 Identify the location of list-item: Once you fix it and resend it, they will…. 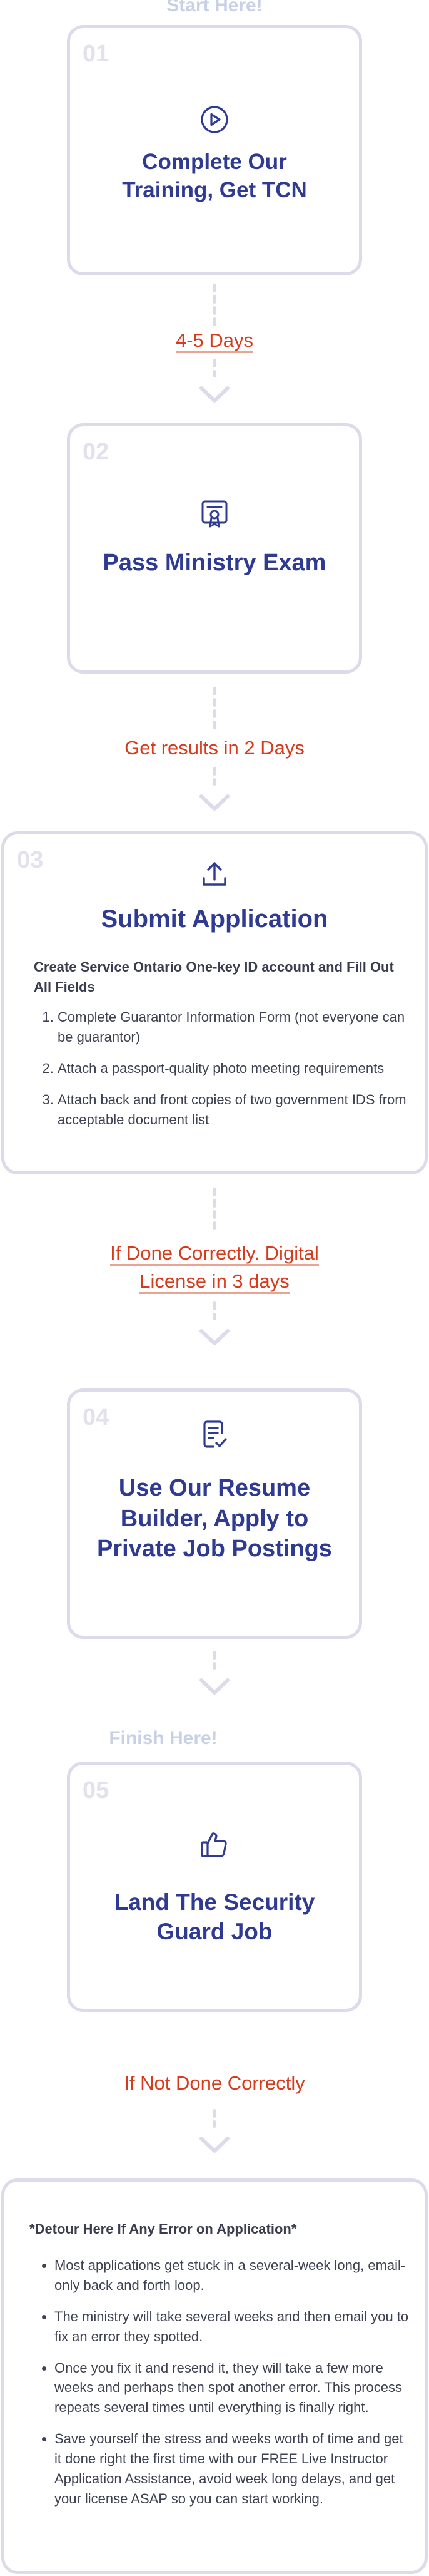
(233, 2388).